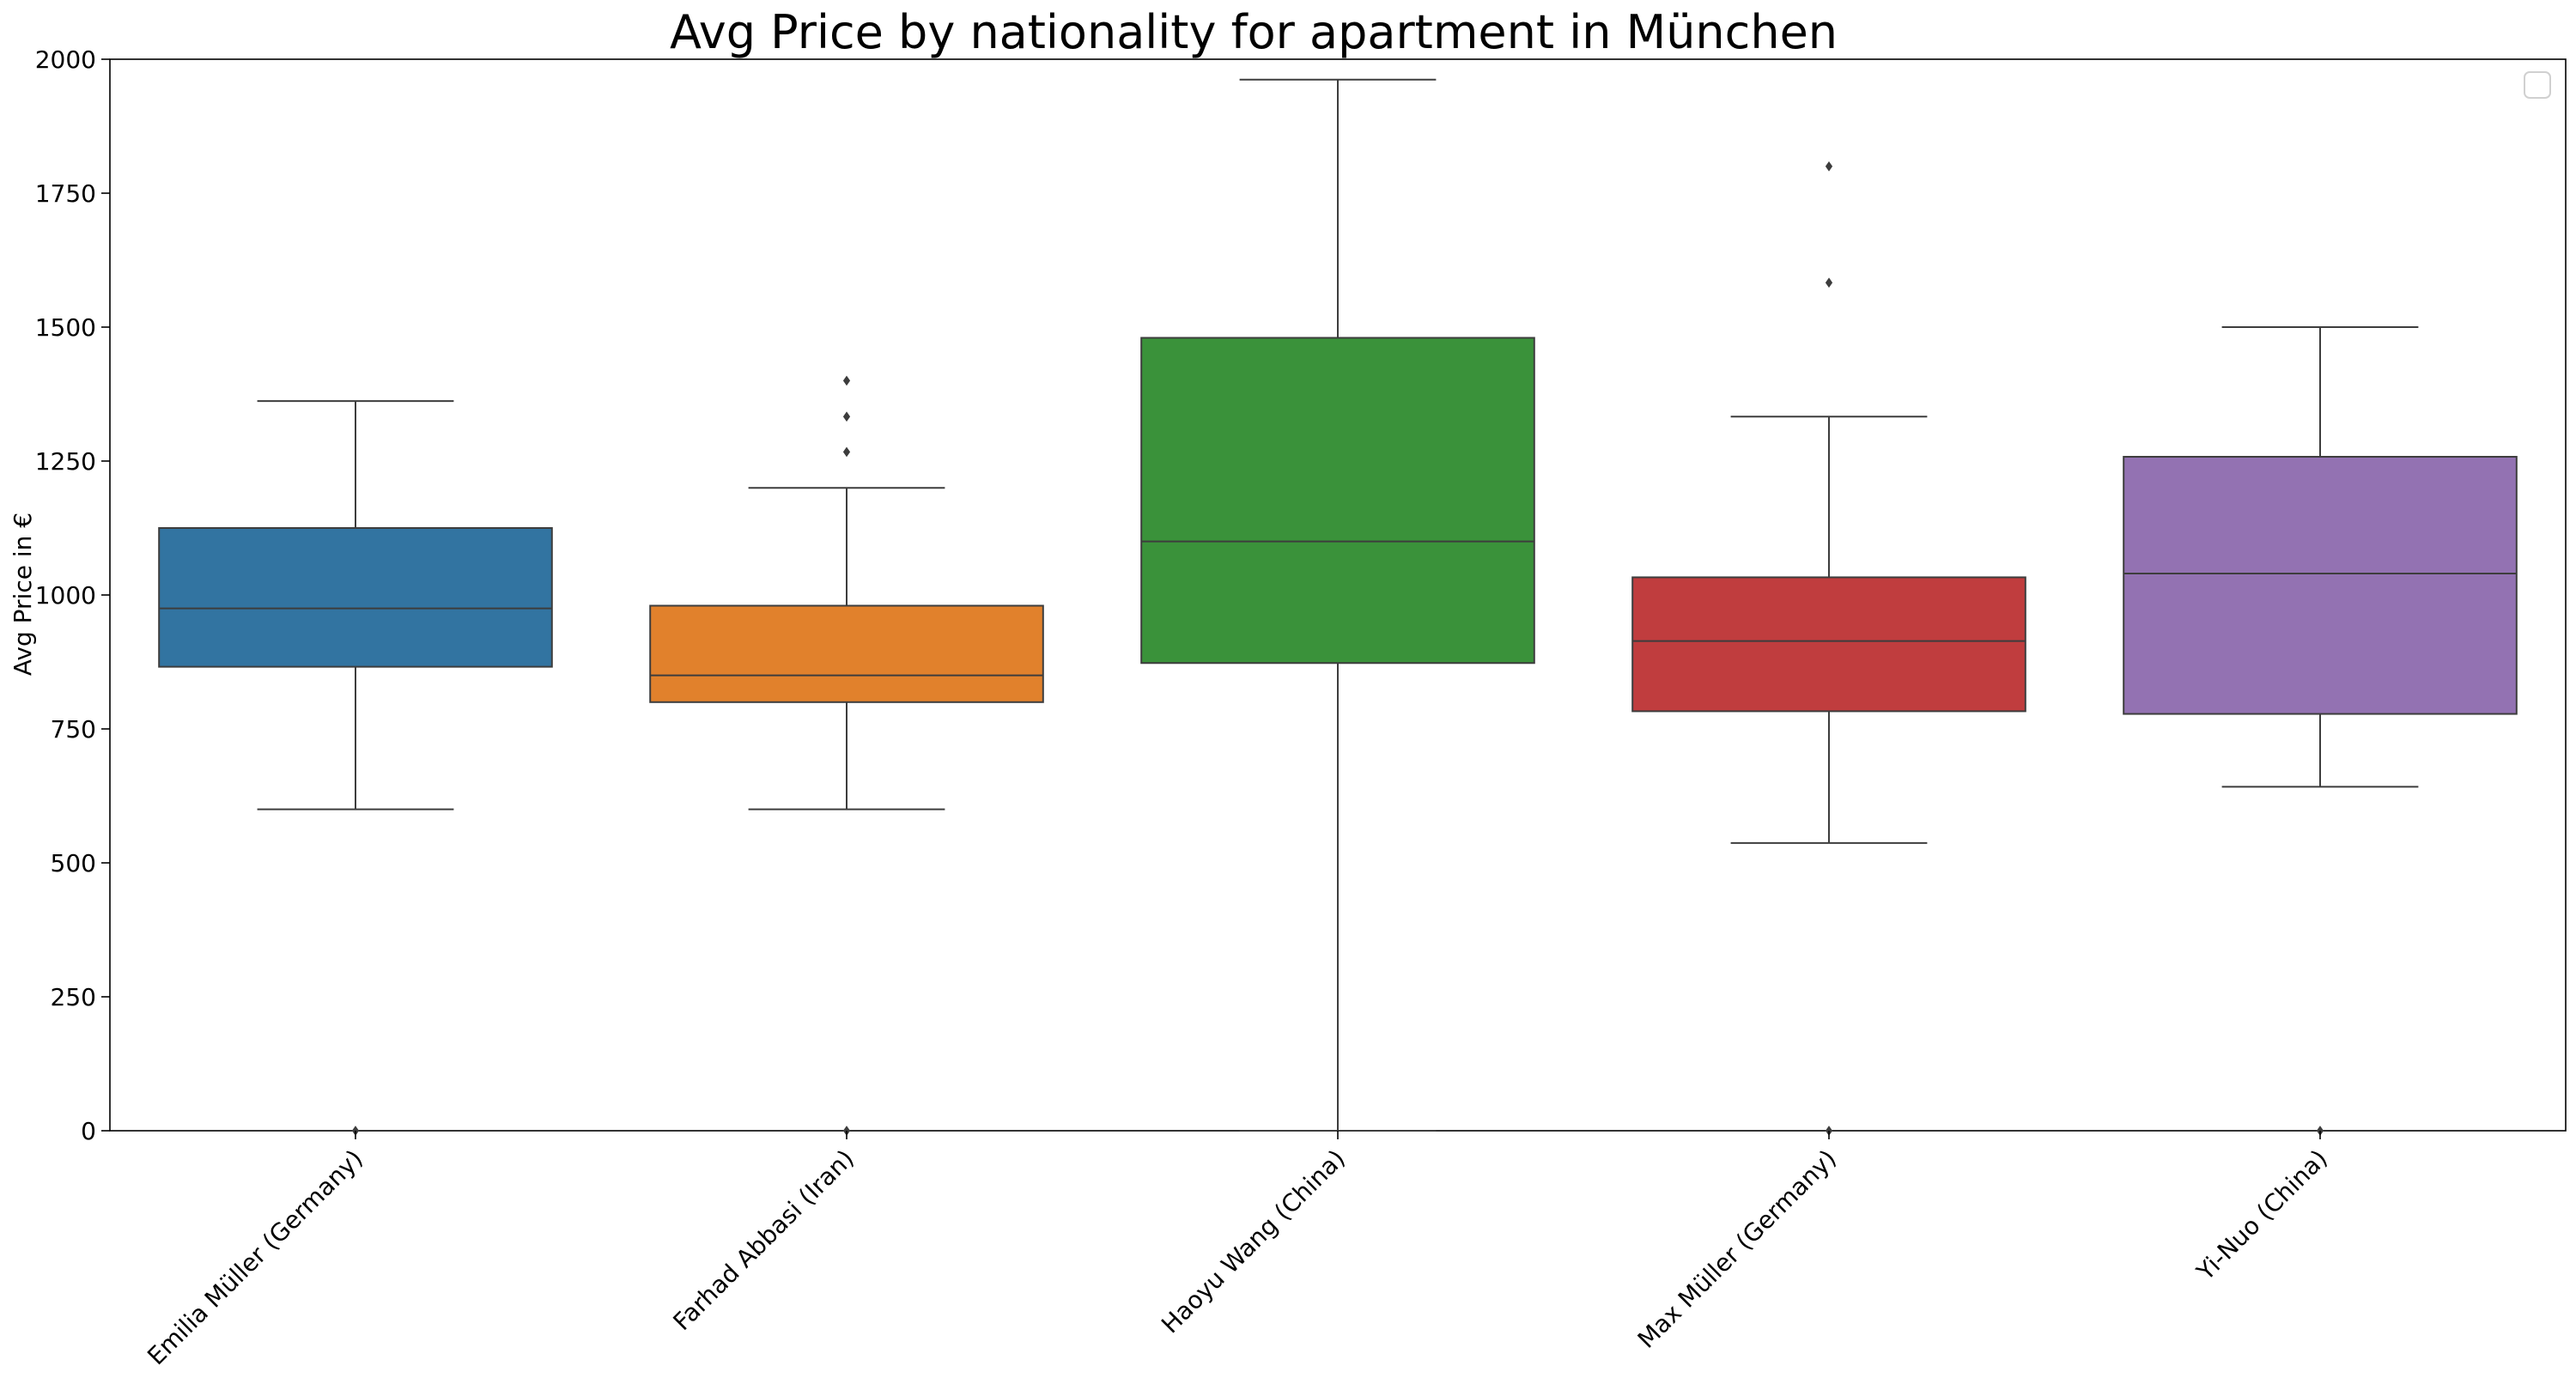 The width and height of the screenshot is (2576, 1378). Describe the element at coordinates (74, 863) in the screenshot. I see `y-tick-label: 500` at that location.